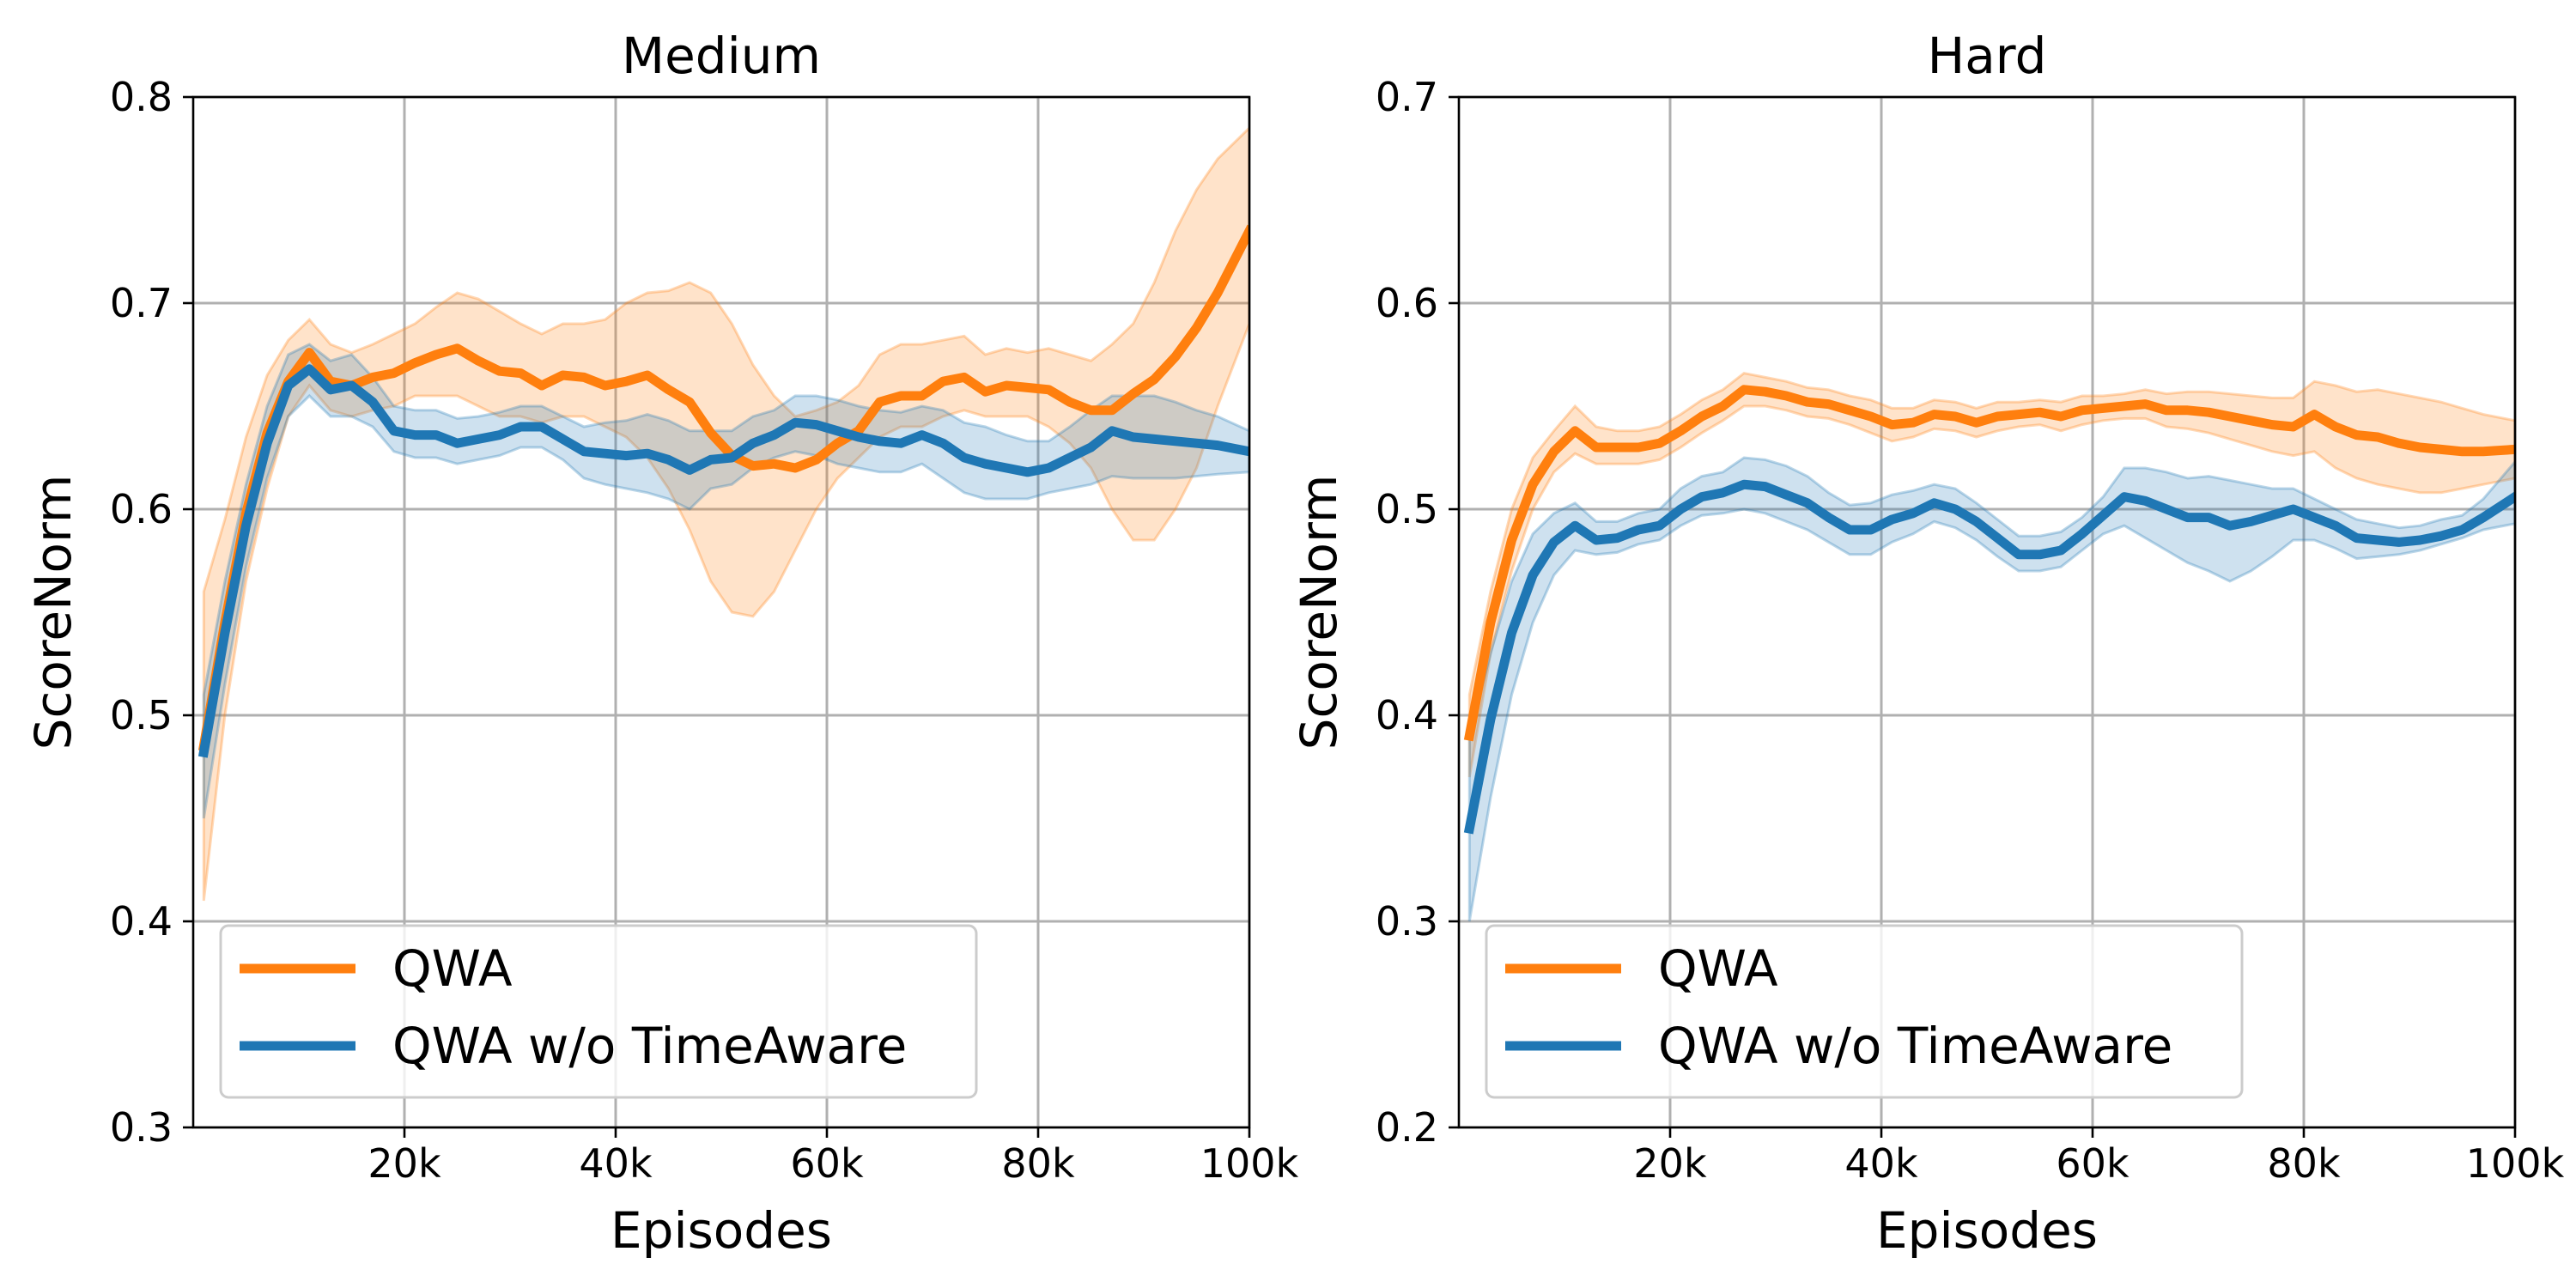 This screenshot has width=2576, height=1288. What do you see at coordinates (1988, 56) in the screenshot?
I see `chart-title: Hard` at bounding box center [1988, 56].